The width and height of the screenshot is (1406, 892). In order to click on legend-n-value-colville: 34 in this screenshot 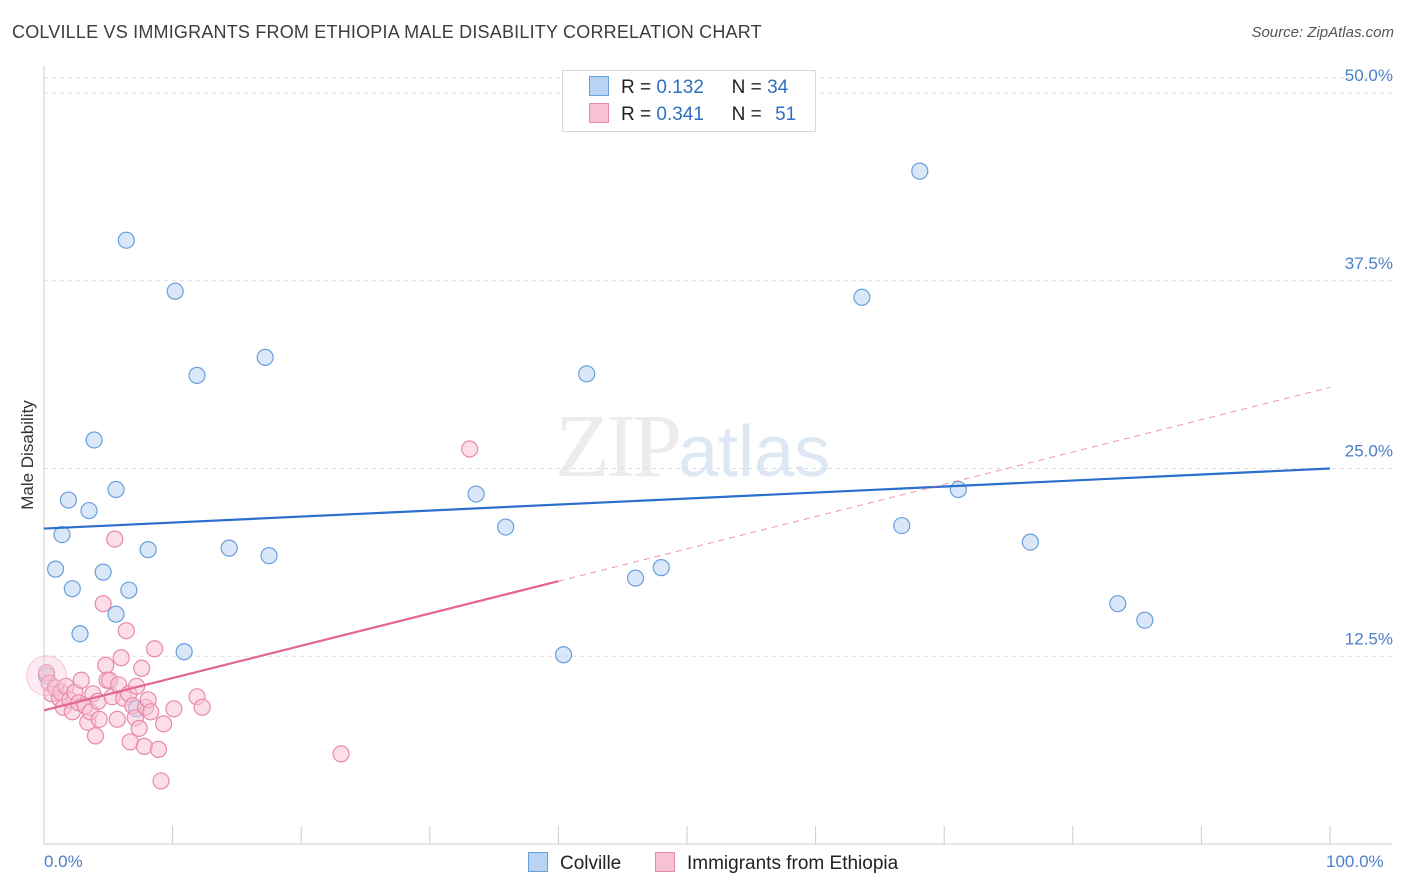, I will do `click(778, 87)`.